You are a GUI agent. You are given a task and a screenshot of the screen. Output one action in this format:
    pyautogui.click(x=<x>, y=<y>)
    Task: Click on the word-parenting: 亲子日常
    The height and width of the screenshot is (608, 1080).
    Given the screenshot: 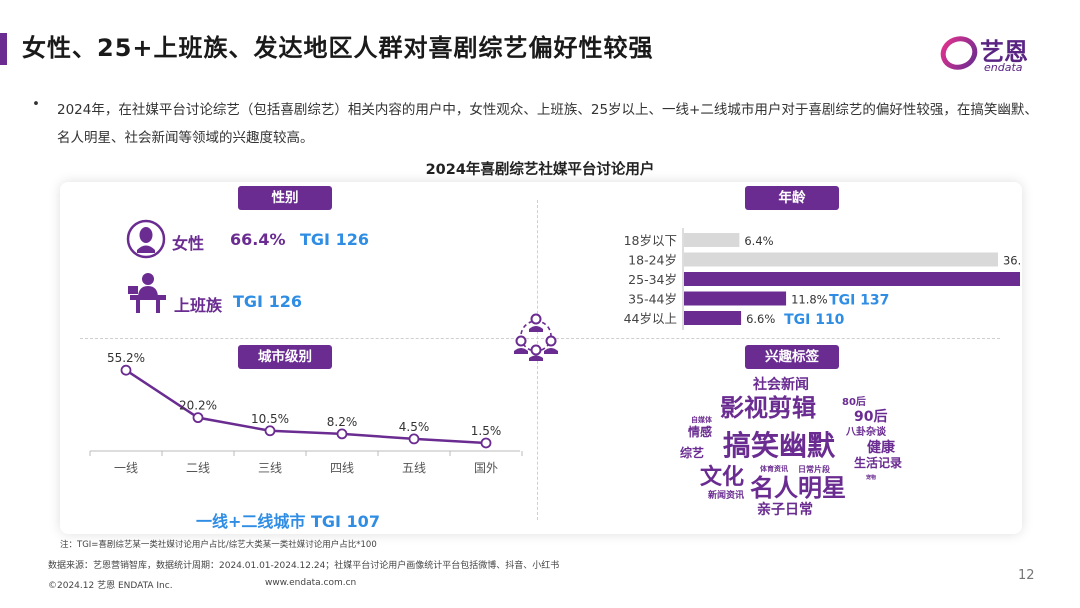 What is the action you would take?
    pyautogui.click(x=785, y=510)
    